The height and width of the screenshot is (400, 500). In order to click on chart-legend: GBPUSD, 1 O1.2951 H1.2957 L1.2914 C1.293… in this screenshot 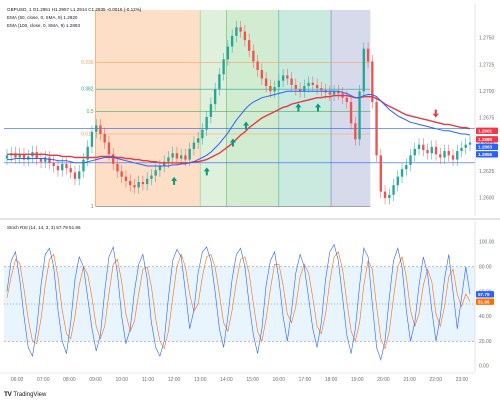, I will do `click(74, 17)`.